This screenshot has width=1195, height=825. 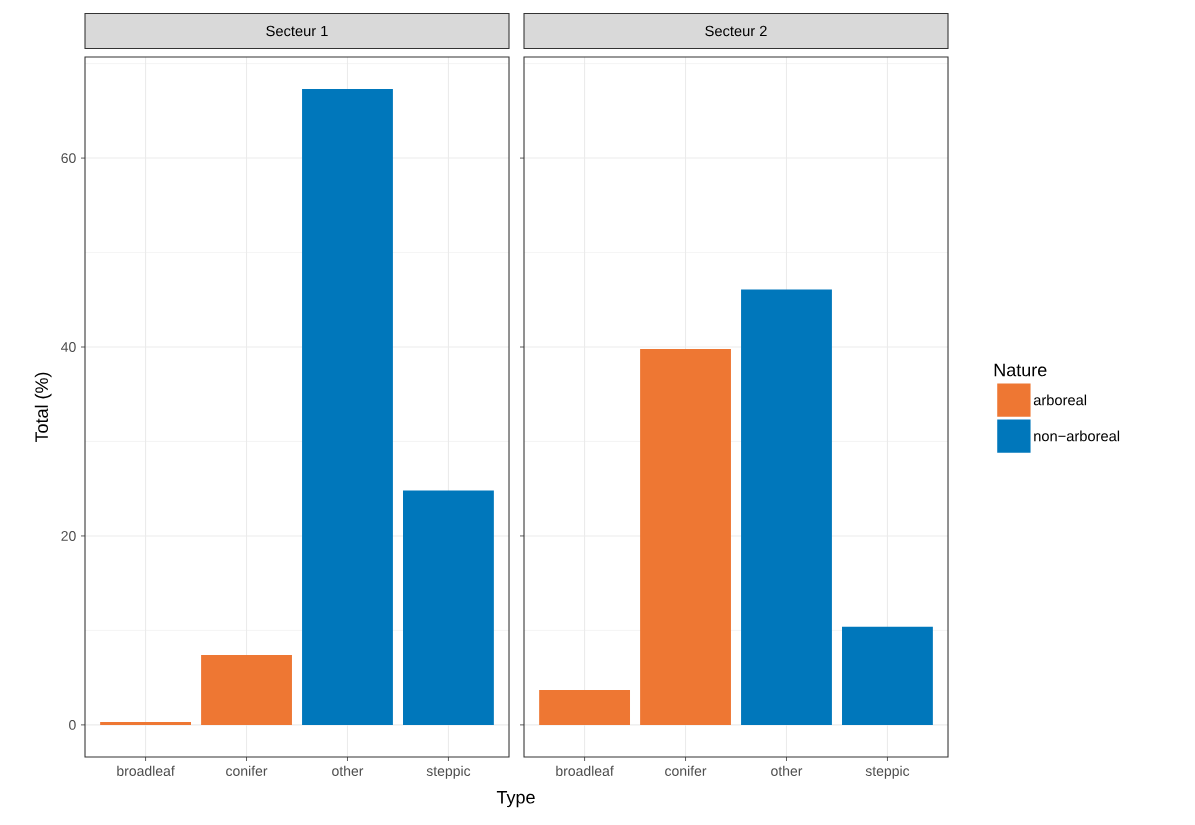 What do you see at coordinates (43, 407) in the screenshot?
I see `y-axis-title: Total (%)` at bounding box center [43, 407].